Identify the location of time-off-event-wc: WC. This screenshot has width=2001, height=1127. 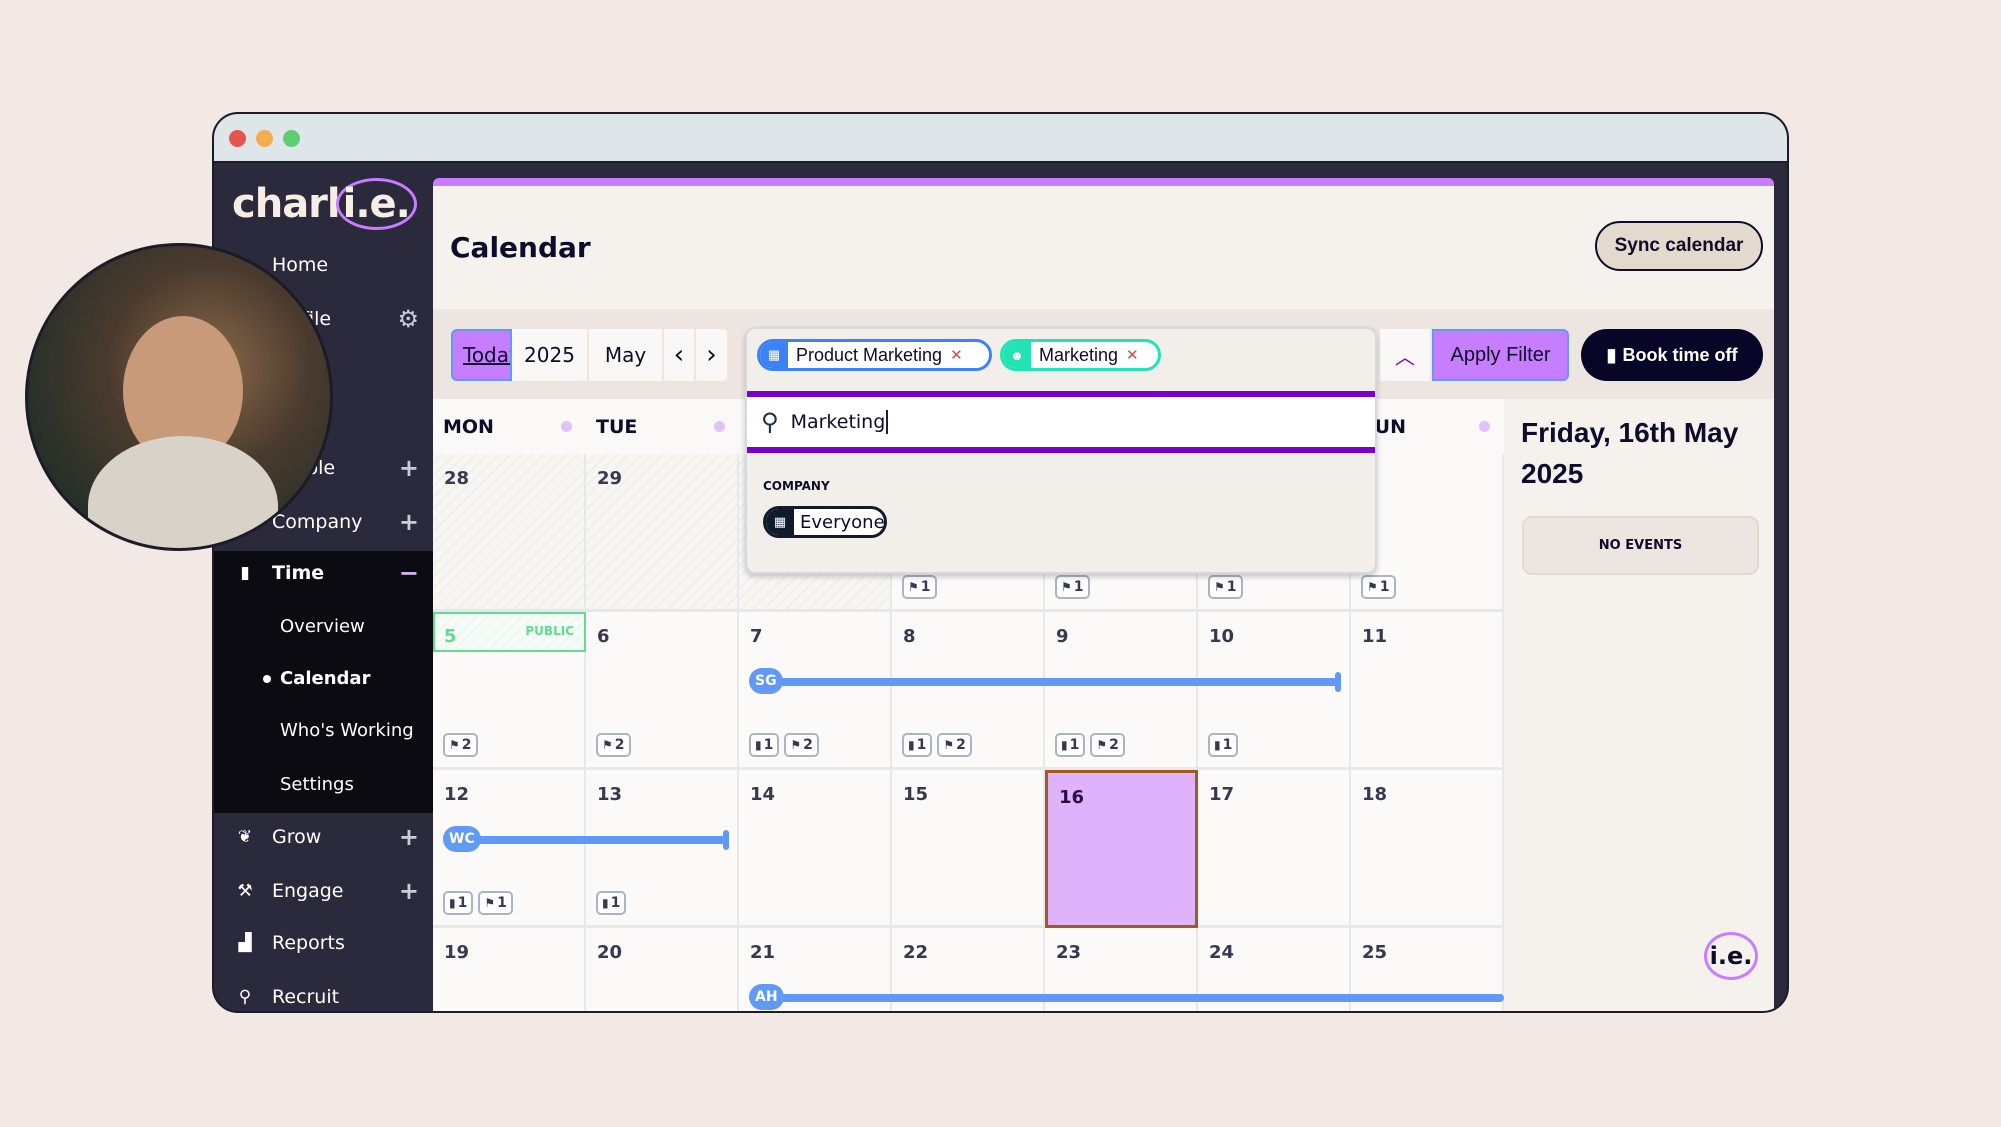
(586, 839).